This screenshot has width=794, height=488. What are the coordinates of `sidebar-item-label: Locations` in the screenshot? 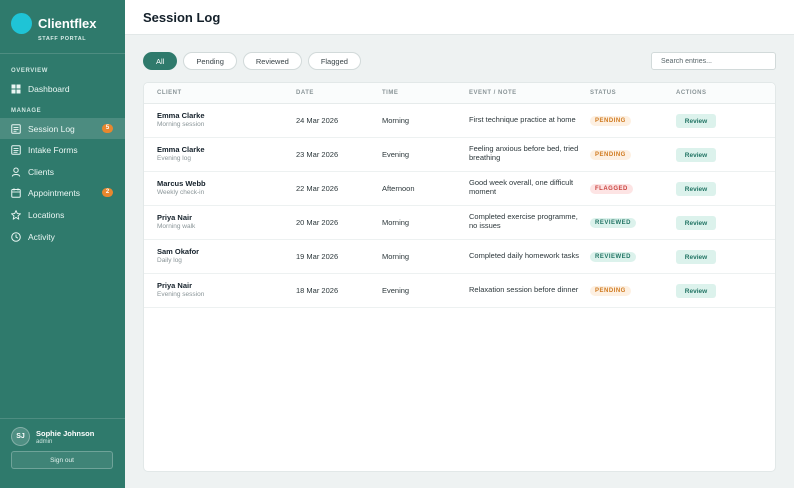 It's located at (46, 214).